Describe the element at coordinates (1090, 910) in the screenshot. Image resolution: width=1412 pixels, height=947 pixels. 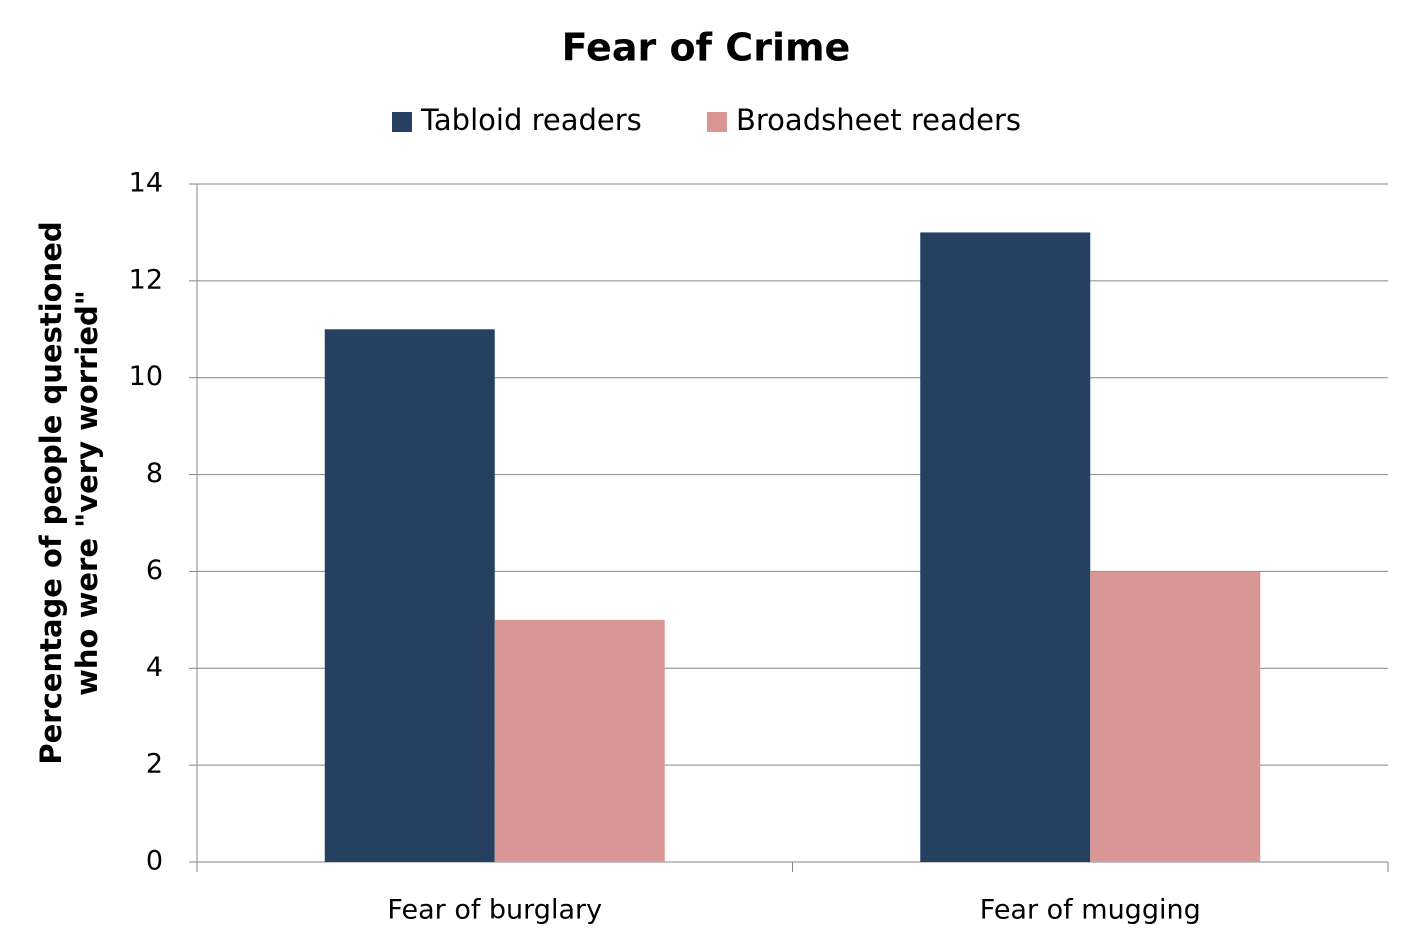
I see `x-tick-label: Fear of mugging` at that location.